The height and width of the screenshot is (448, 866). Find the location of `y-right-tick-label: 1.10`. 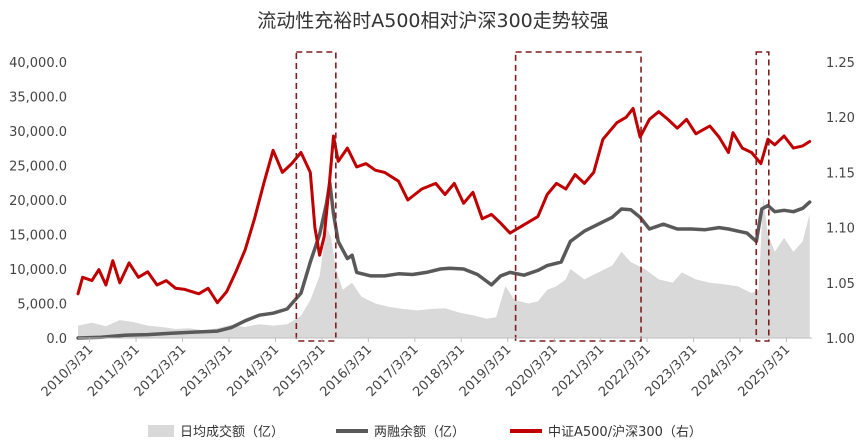

y-right-tick-label: 1.10 is located at coordinates (840, 229).